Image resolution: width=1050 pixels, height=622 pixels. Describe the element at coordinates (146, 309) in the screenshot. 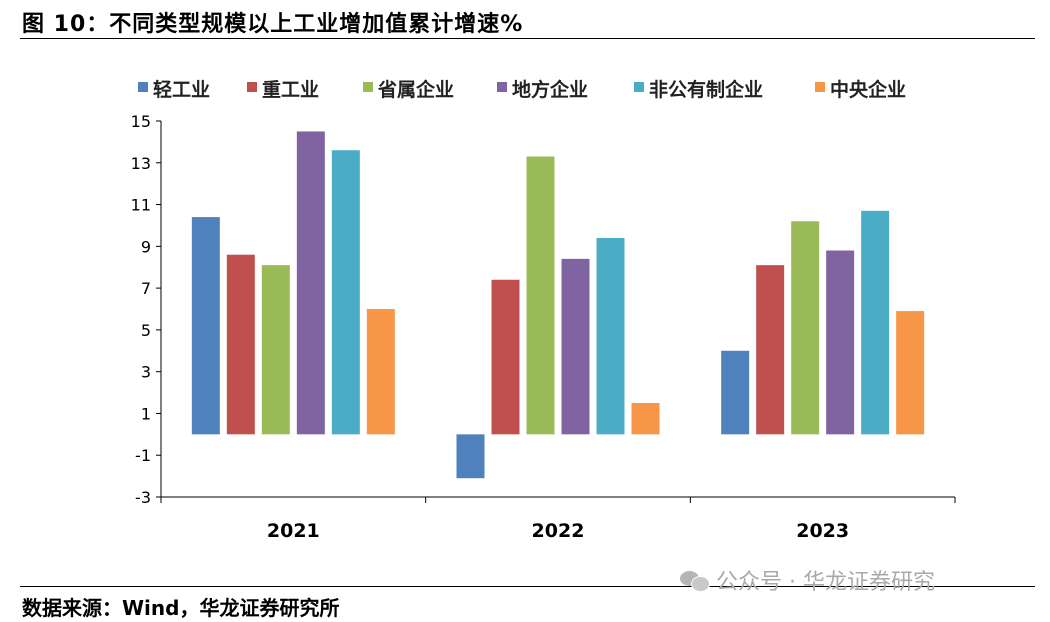

I see `y-axis: 15 13 11 9 7 5 3 1 -1 -3` at that location.